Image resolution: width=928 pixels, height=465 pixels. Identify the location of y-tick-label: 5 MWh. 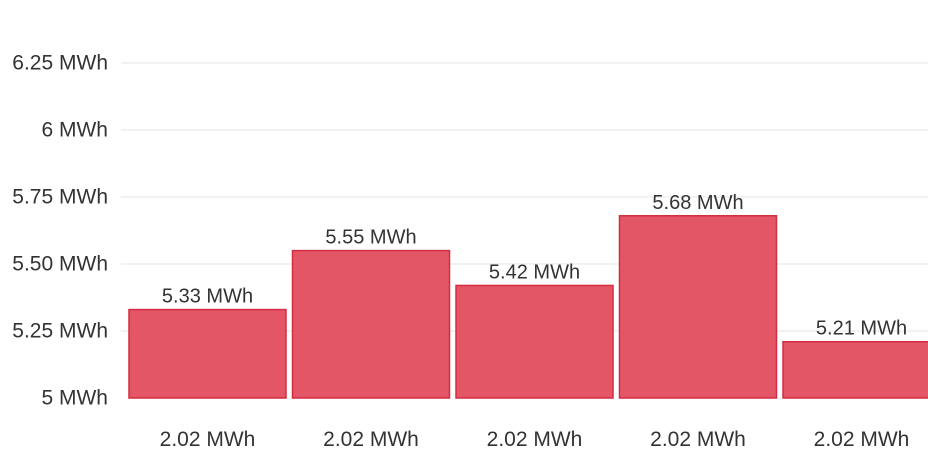
(74, 398).